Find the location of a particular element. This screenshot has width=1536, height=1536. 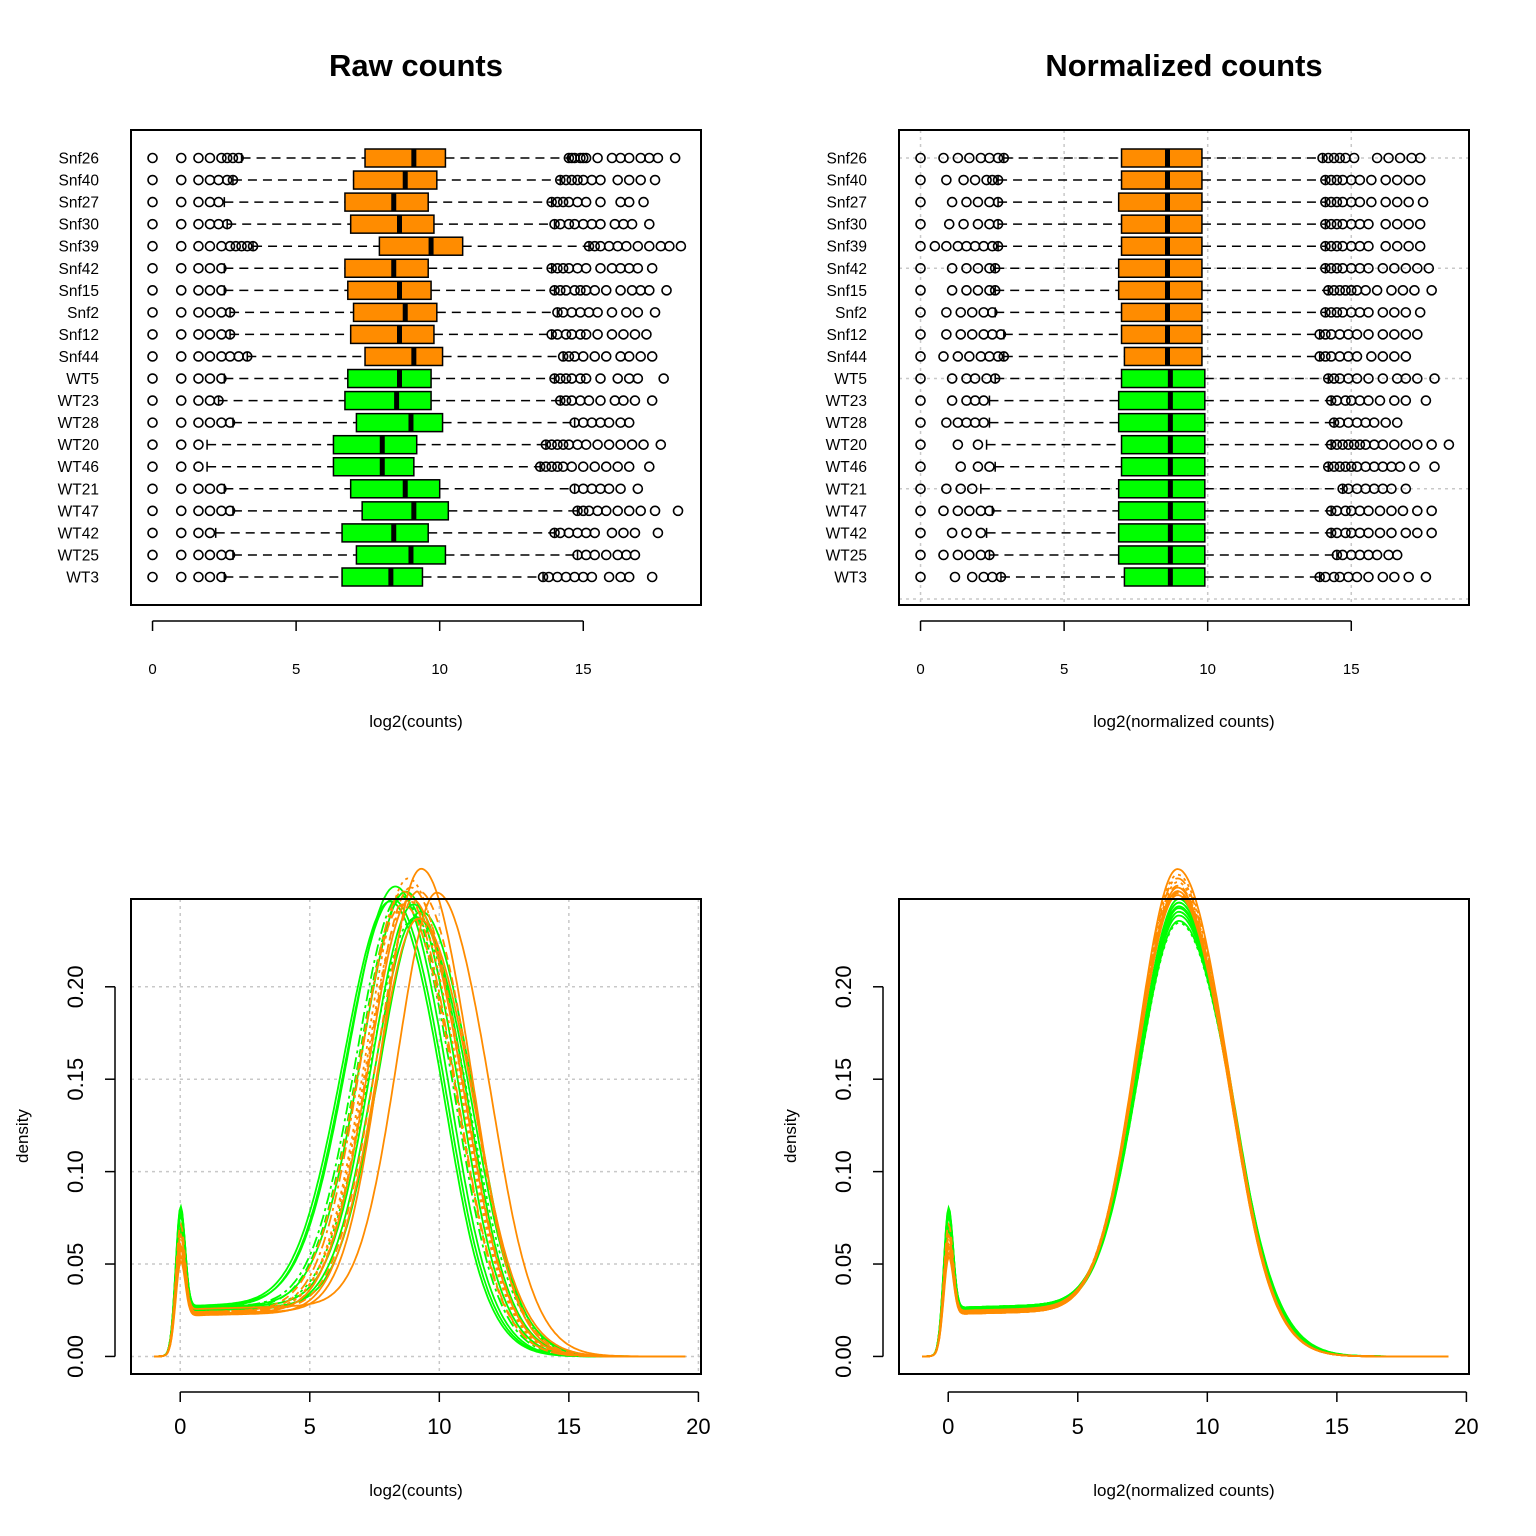

category-label: WT46 is located at coordinates (78, 467).